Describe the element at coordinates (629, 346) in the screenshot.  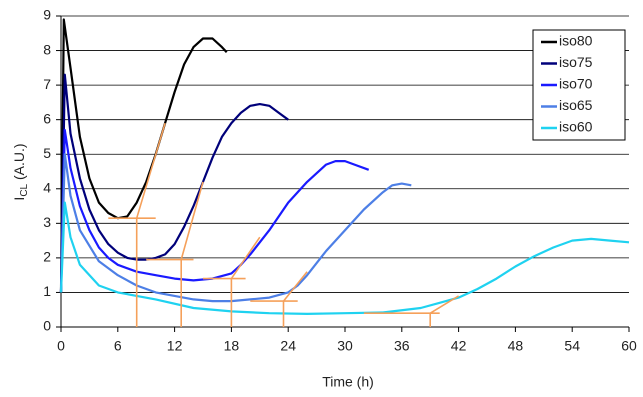
I see `x-tick-label: 60` at that location.